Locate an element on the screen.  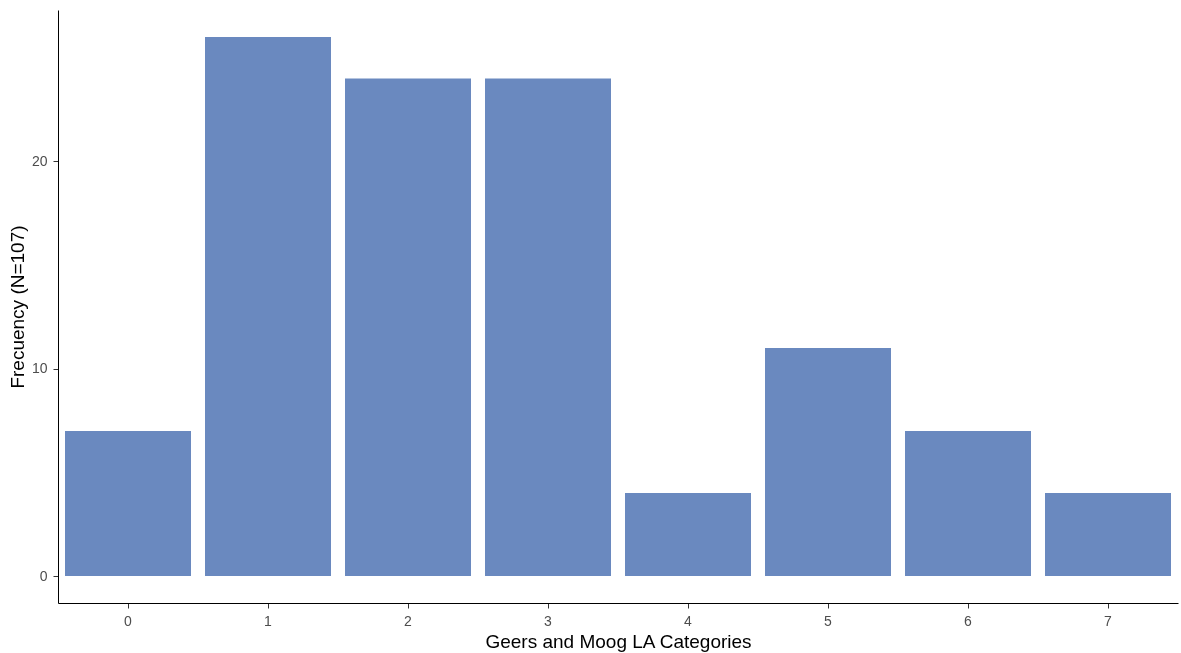
x-tick-label: 4 is located at coordinates (688, 620).